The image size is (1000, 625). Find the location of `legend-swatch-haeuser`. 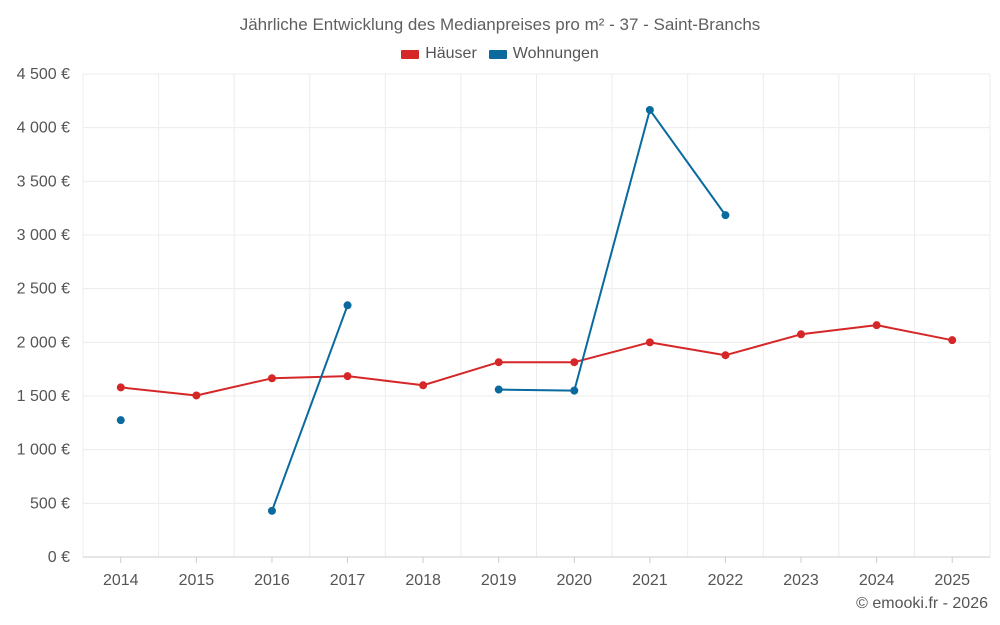

legend-swatch-haeuser is located at coordinates (410, 54).